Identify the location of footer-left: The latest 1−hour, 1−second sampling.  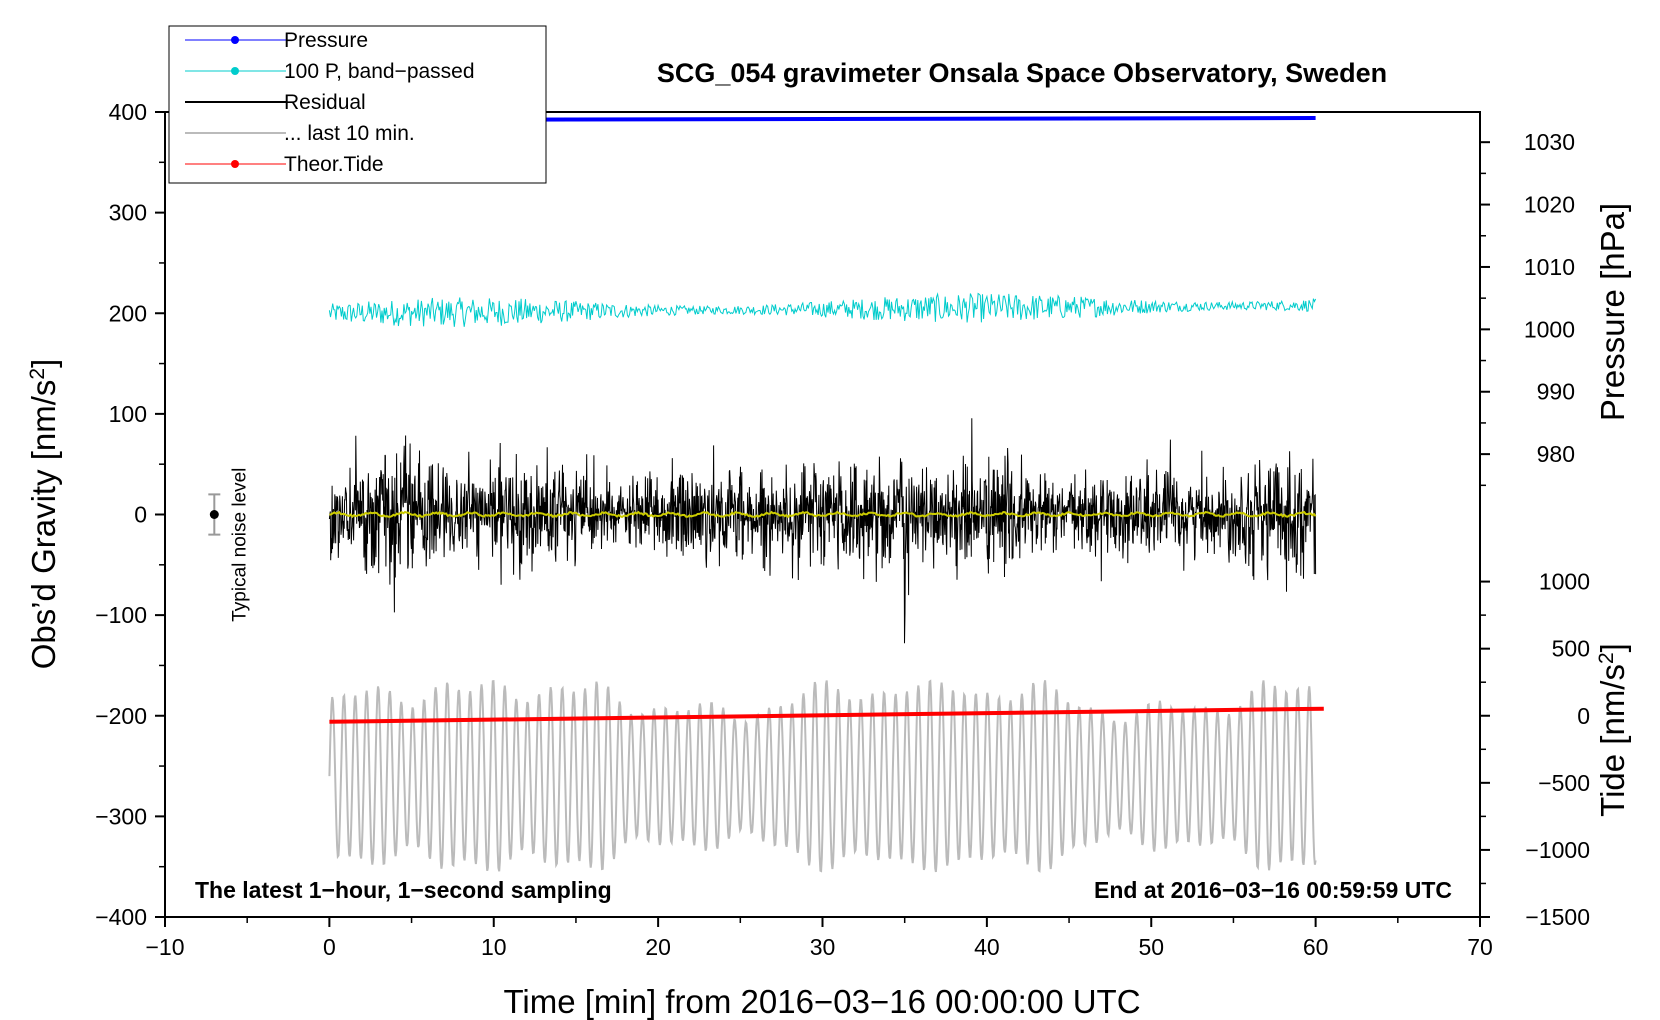
(403, 890).